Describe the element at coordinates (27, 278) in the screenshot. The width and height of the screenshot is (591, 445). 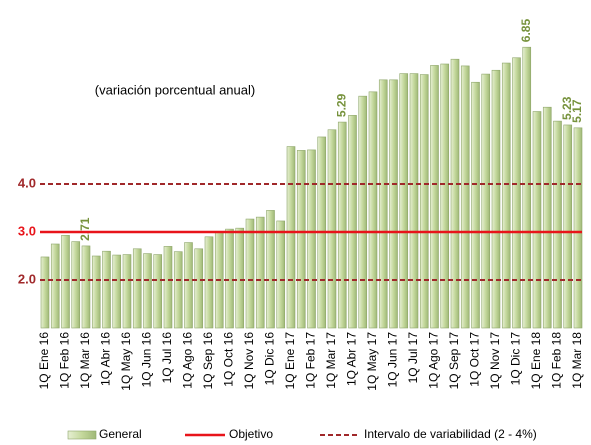
I see `band-label: 2.0` at that location.